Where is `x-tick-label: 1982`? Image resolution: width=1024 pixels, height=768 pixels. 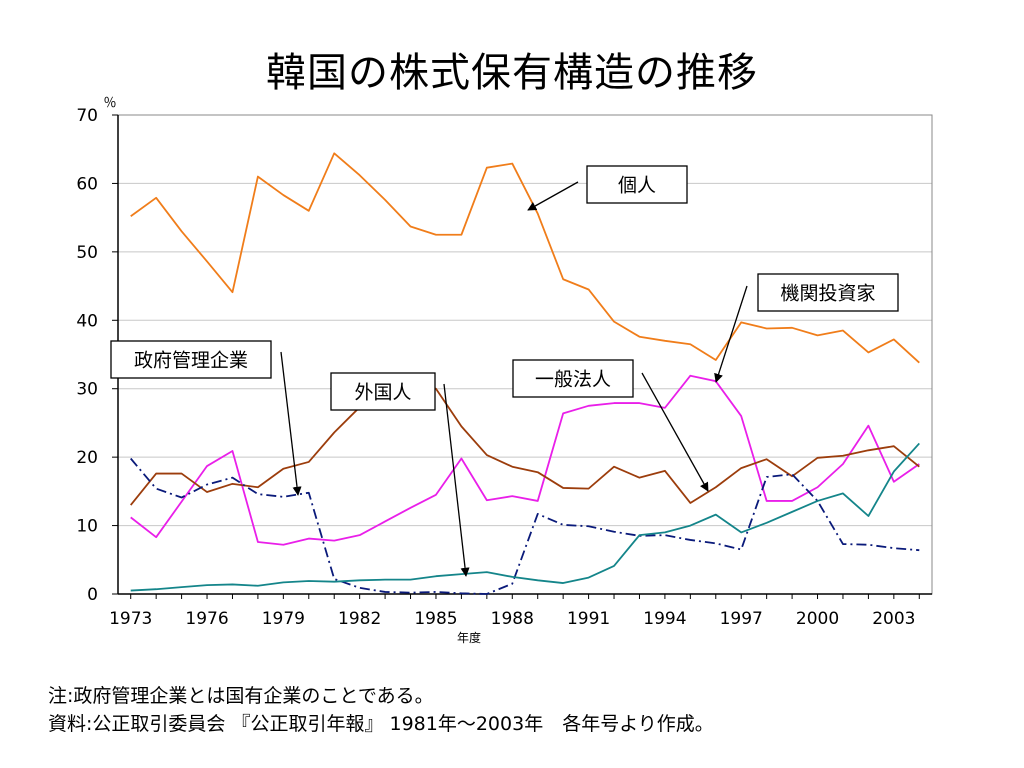
x-tick-label: 1982 is located at coordinates (359, 619).